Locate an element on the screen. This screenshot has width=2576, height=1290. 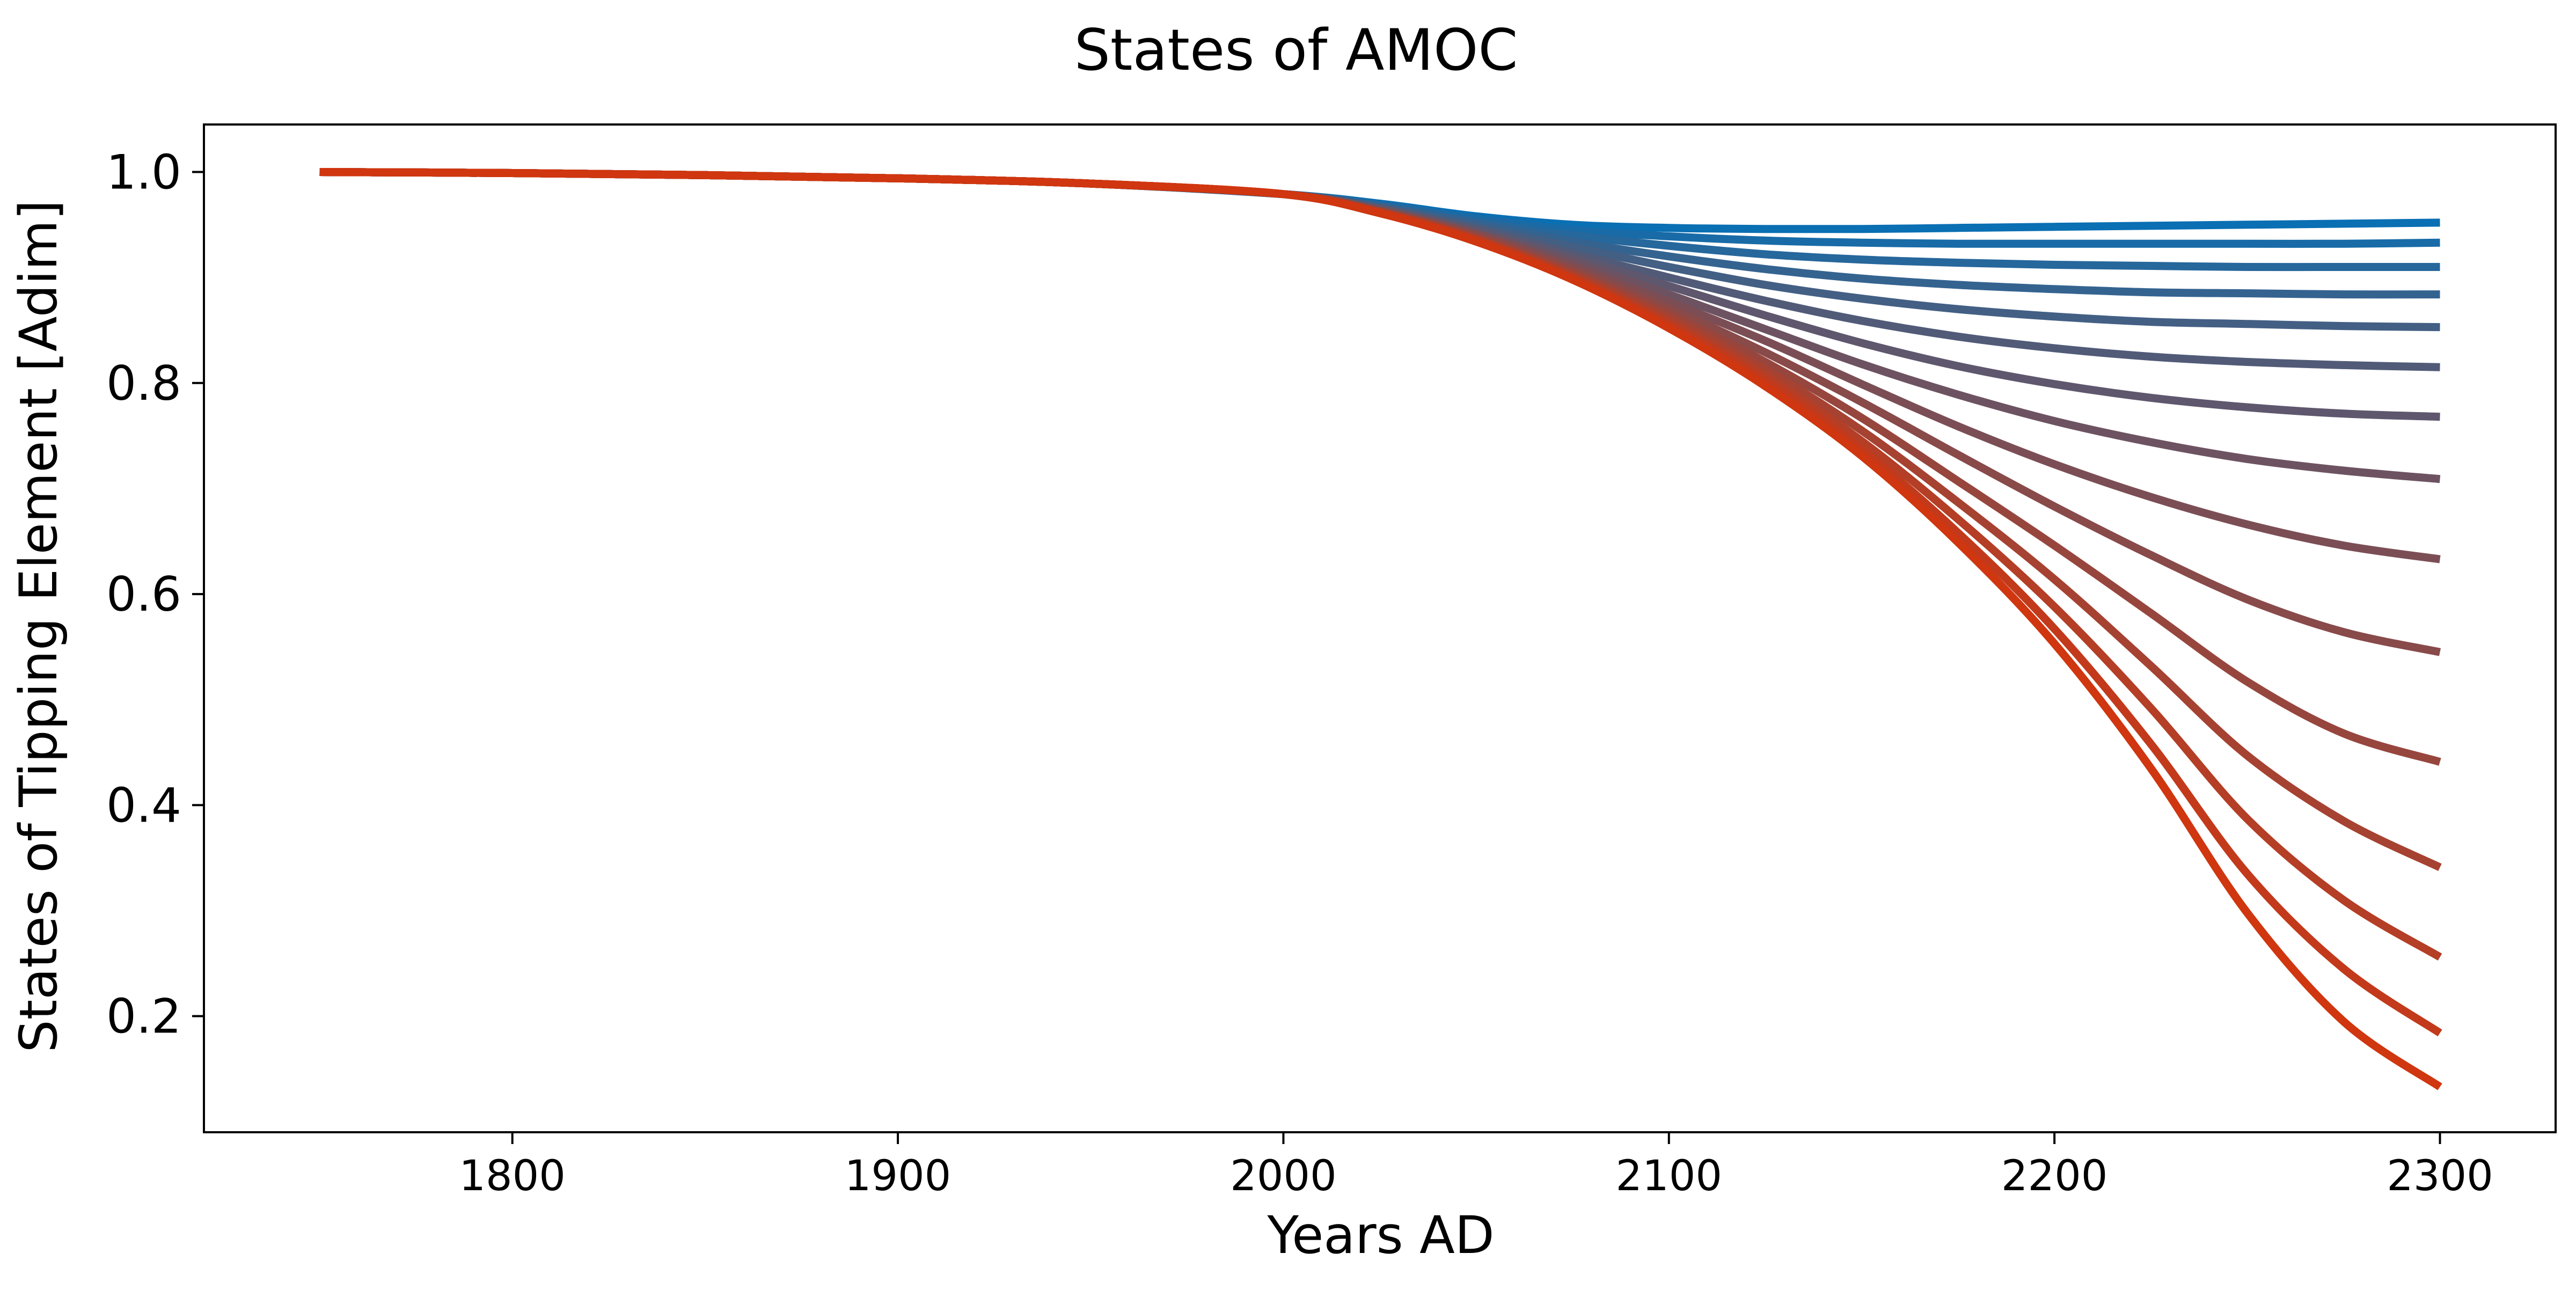
y-tick-label: 0.4 is located at coordinates (143, 805).